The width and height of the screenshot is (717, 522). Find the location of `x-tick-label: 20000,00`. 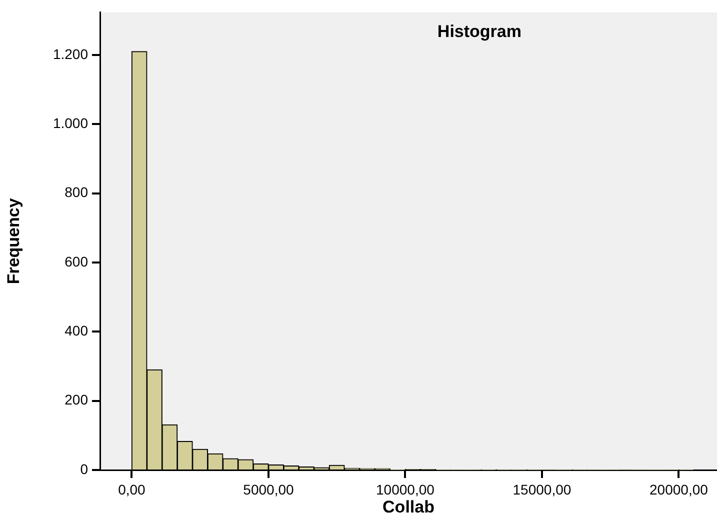

x-tick-label: 20000,00 is located at coordinates (679, 489).